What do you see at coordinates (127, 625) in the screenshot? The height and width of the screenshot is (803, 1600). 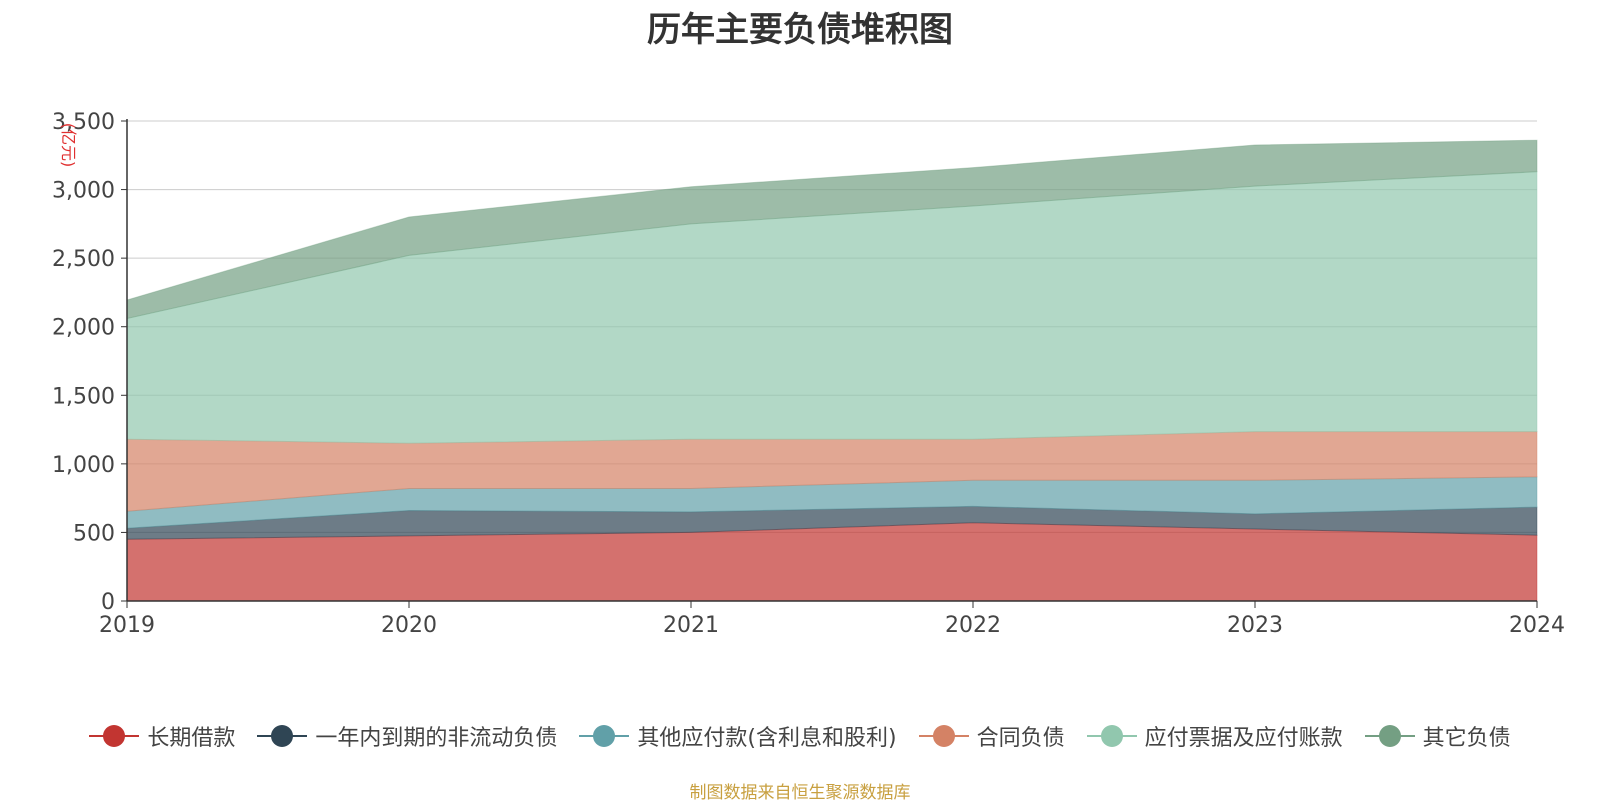 I see `x-tick-label: 2019` at bounding box center [127, 625].